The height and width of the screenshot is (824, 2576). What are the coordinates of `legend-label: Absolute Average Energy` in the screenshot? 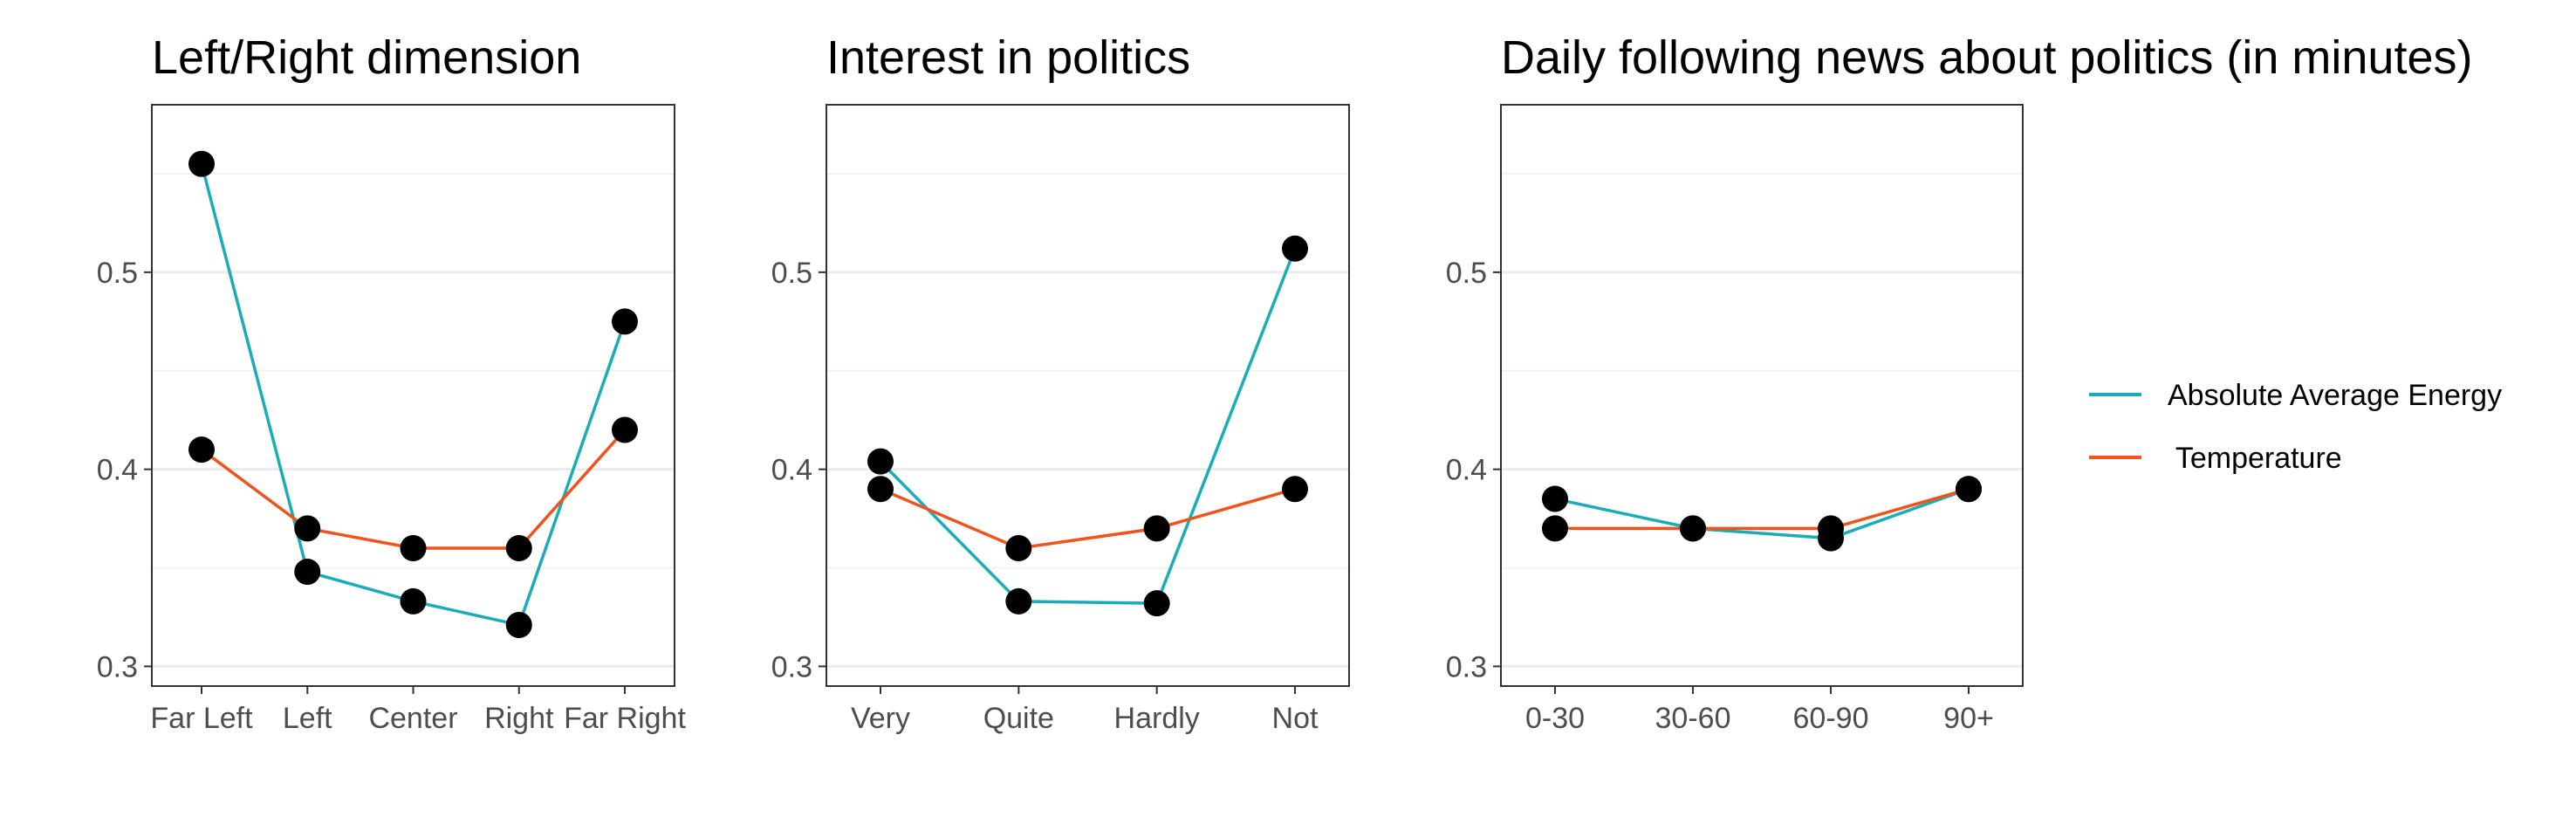 It's located at (2335, 395).